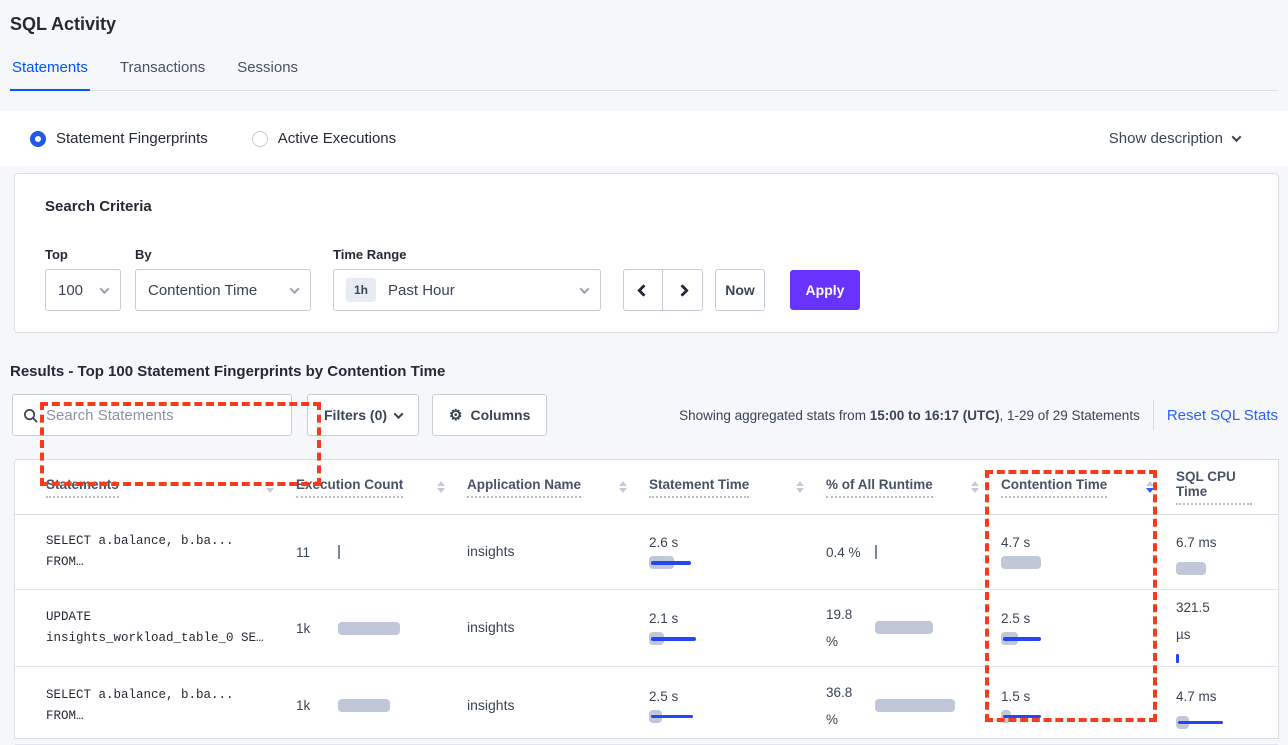 The image size is (1288, 745). Describe the element at coordinates (98, 206) in the screenshot. I see `search-criteria-heading: Search Criteria` at that location.